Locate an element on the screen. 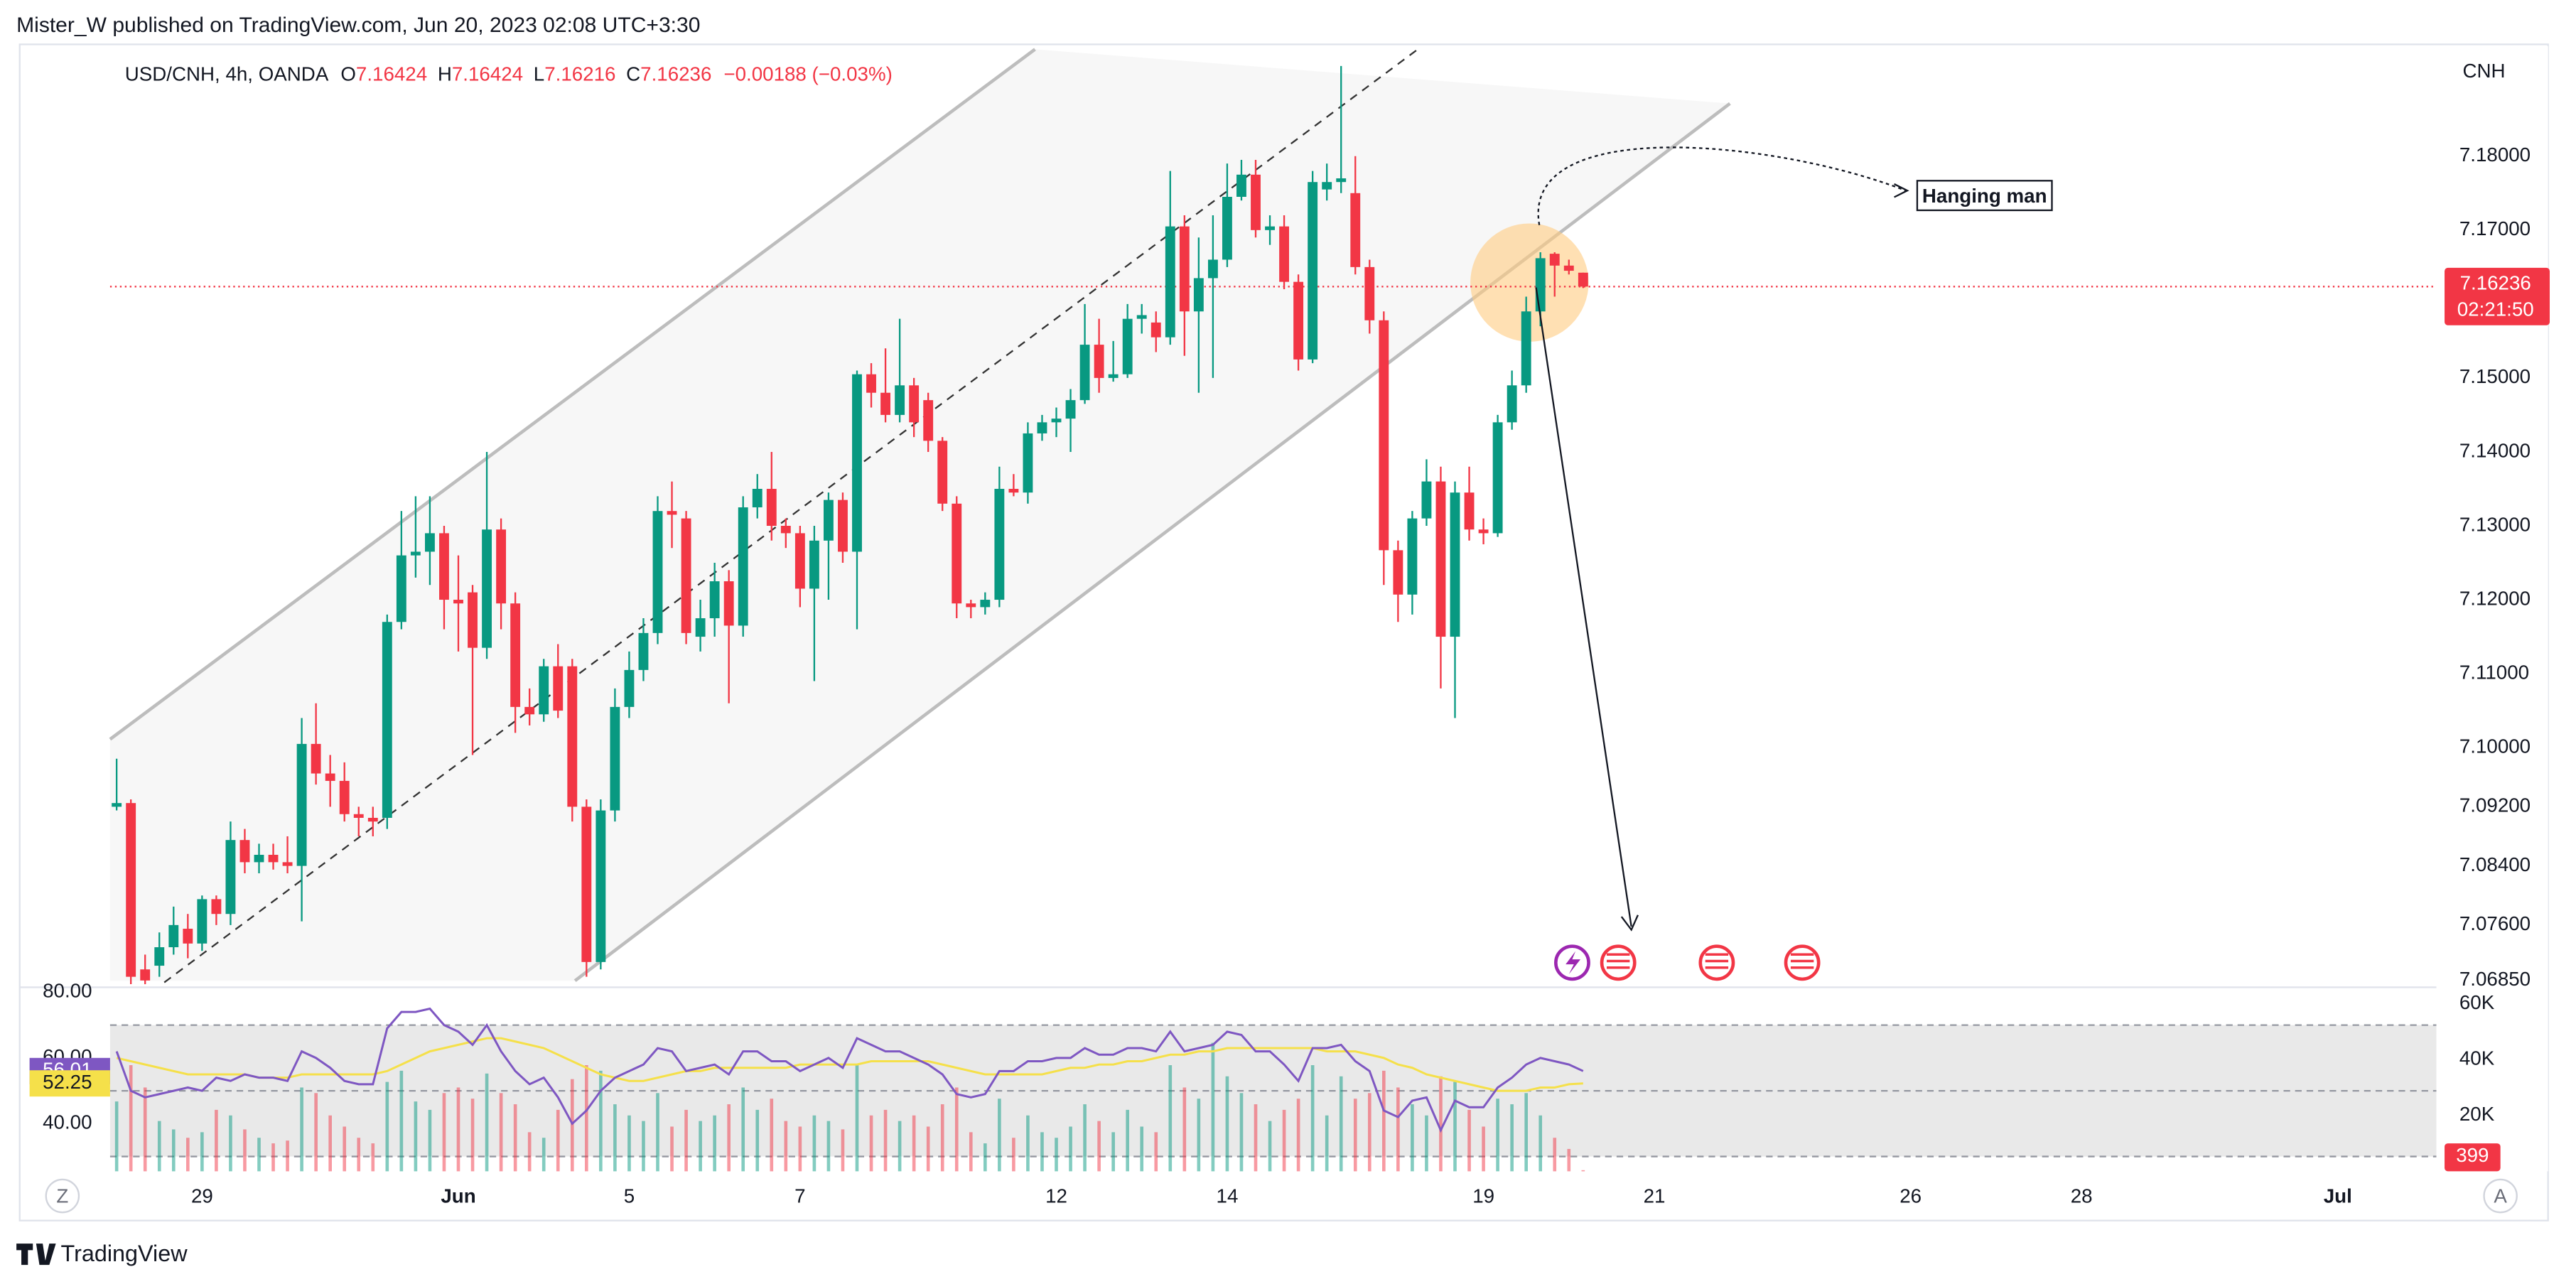 The height and width of the screenshot is (1284, 2576). flag-stripes is located at coordinates (1710, 961).